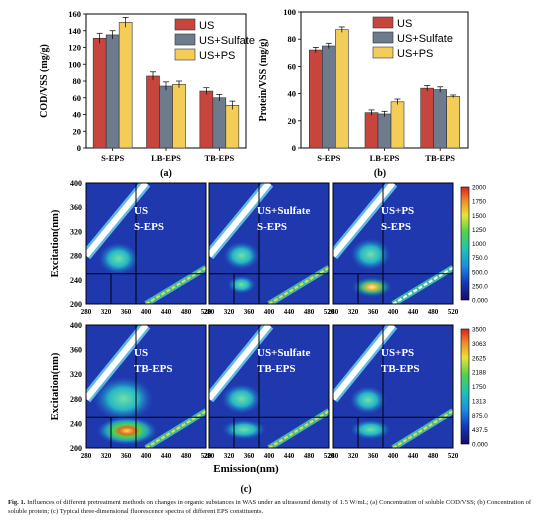 The height and width of the screenshot is (525, 554). What do you see at coordinates (206, 26) in the screenshot?
I see `legend-label: US` at bounding box center [206, 26].